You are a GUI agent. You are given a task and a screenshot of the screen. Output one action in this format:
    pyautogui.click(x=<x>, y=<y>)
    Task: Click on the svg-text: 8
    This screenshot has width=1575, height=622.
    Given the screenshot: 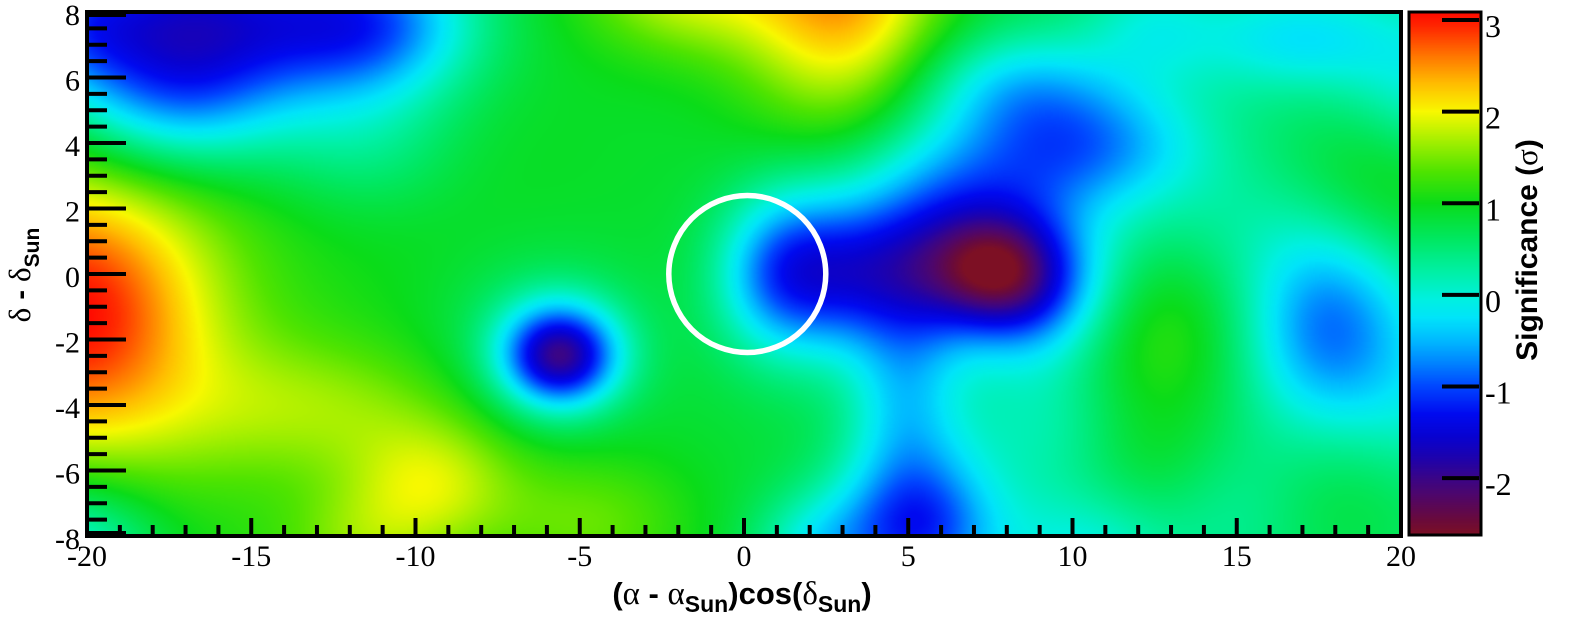 What is the action you would take?
    pyautogui.click(x=72, y=16)
    